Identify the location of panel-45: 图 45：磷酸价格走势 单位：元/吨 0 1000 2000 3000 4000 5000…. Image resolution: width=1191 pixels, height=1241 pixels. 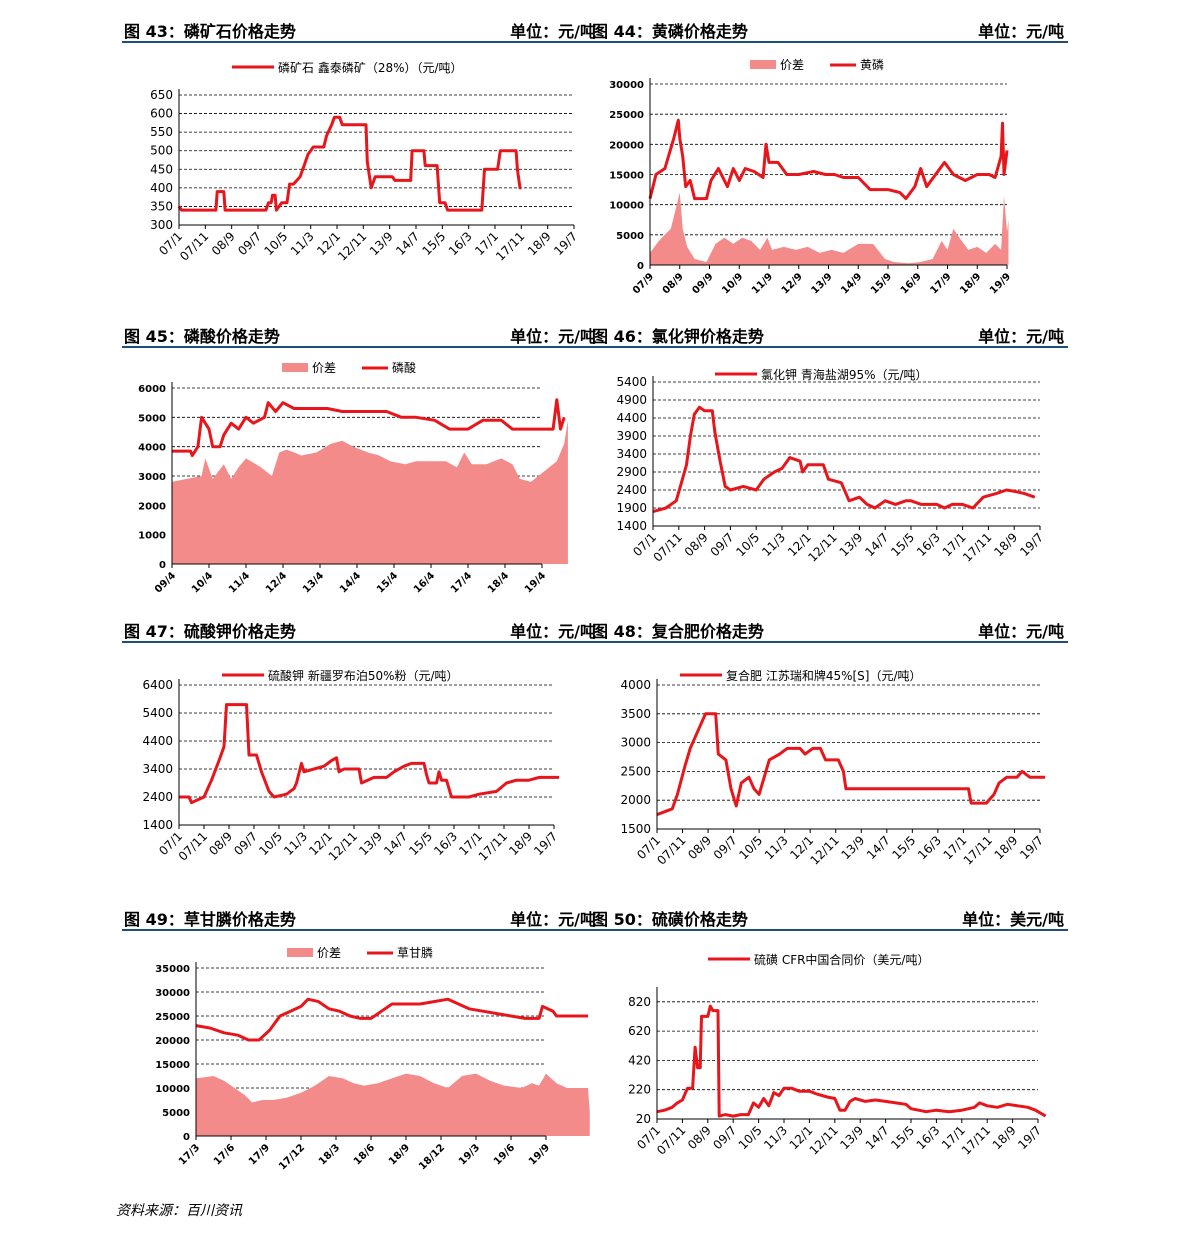
(361, 457).